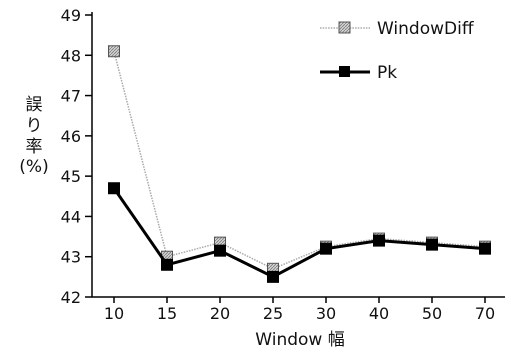  Describe the element at coordinates (34, 147) in the screenshot. I see `y-axis-title-char-3: 率` at that location.